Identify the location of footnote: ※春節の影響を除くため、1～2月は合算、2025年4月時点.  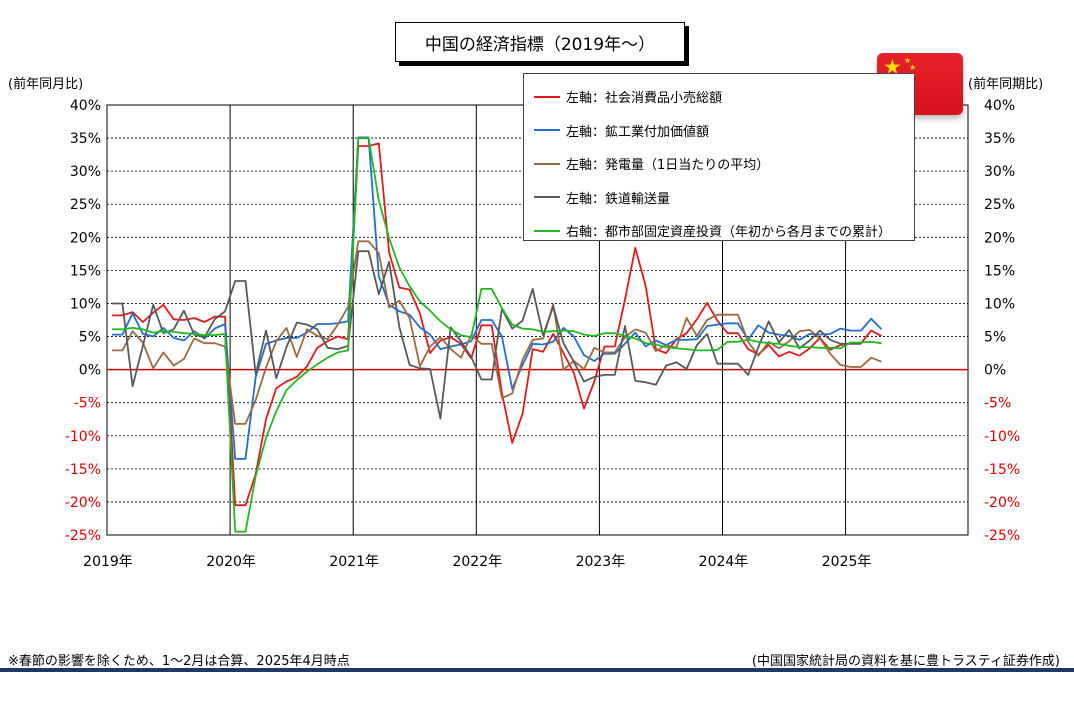
(179, 661).